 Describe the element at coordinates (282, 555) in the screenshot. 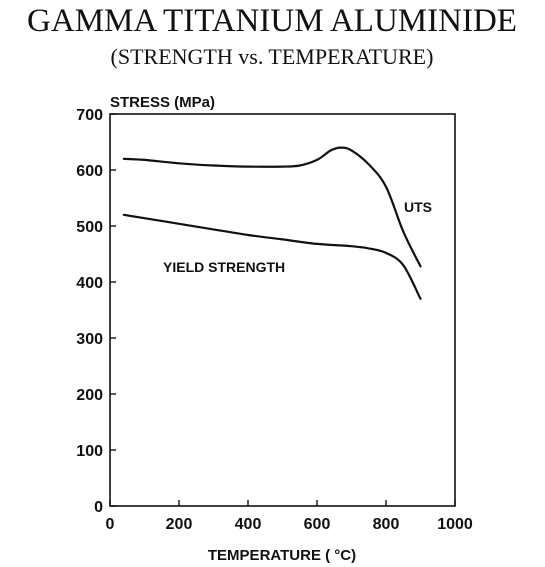

I see `x-axis-label: TEMPERATURE ( °C)` at that location.